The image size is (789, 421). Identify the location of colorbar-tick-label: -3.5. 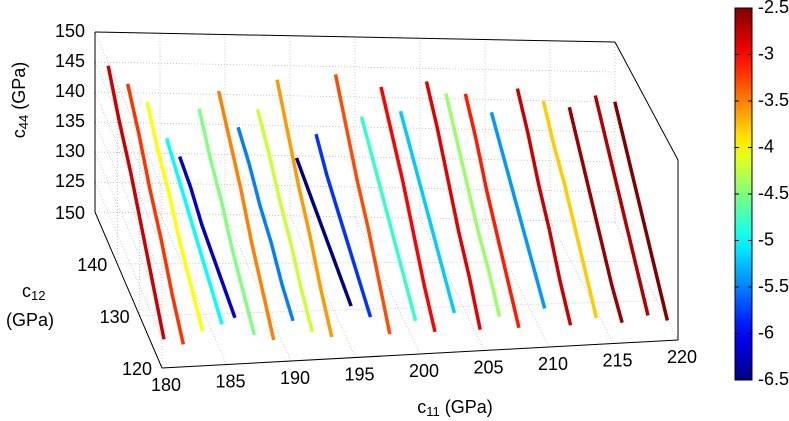
(773, 100).